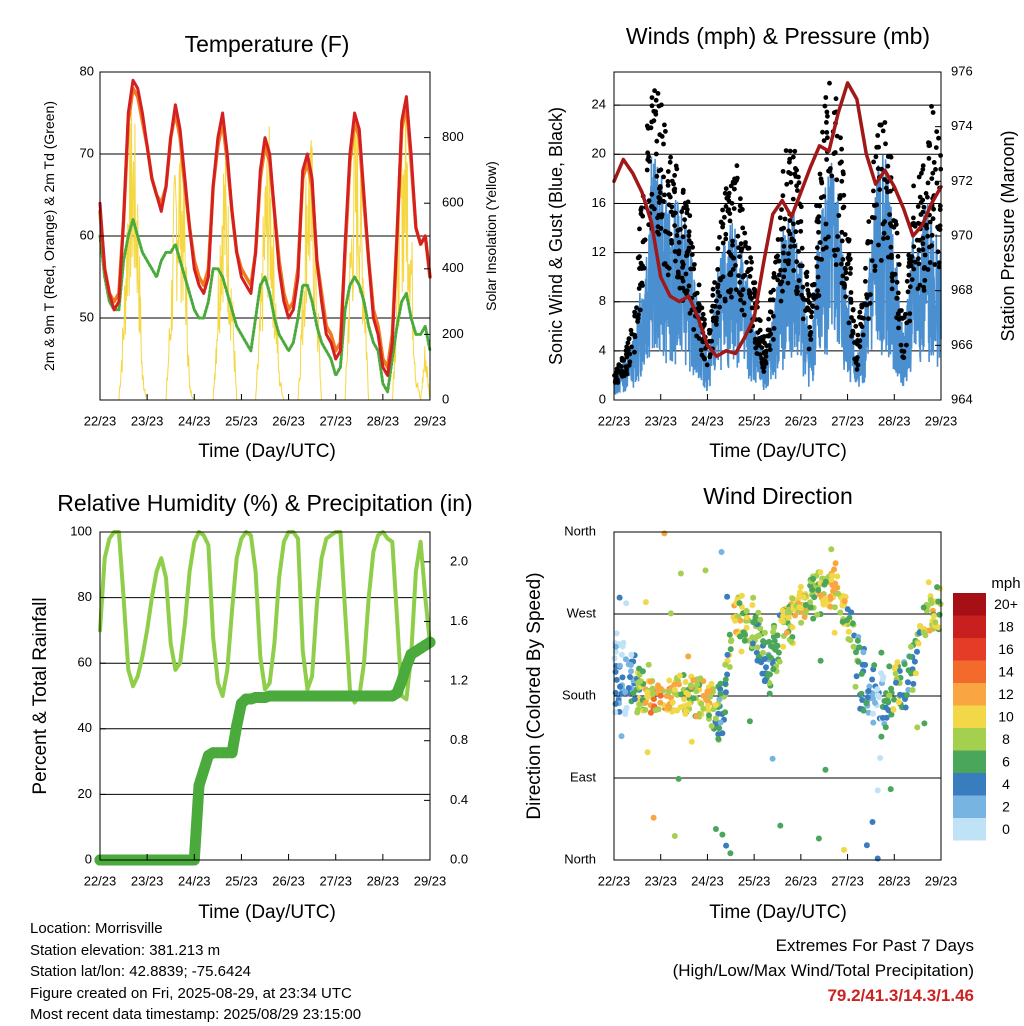  I want to click on colorbar-label: 14, so click(1006, 671).